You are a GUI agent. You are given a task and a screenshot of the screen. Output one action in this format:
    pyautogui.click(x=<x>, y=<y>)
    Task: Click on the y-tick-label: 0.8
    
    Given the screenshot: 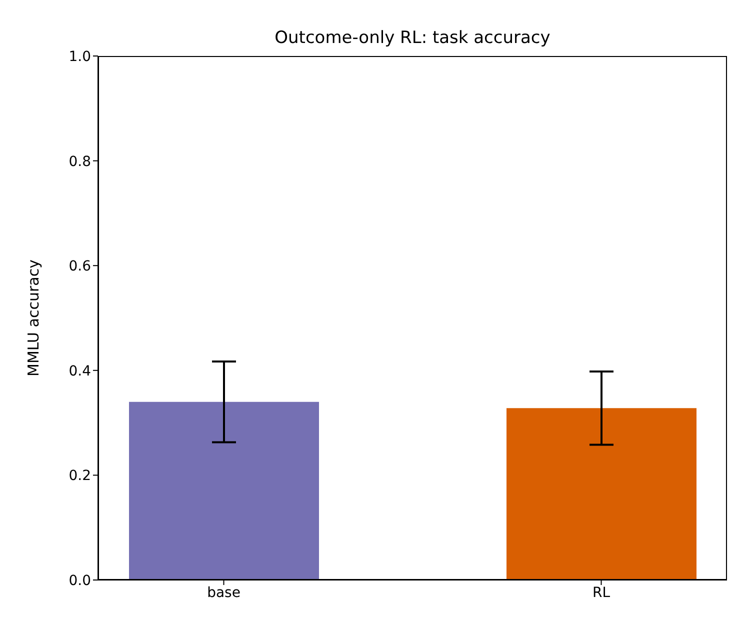 What is the action you would take?
    pyautogui.click(x=79, y=162)
    